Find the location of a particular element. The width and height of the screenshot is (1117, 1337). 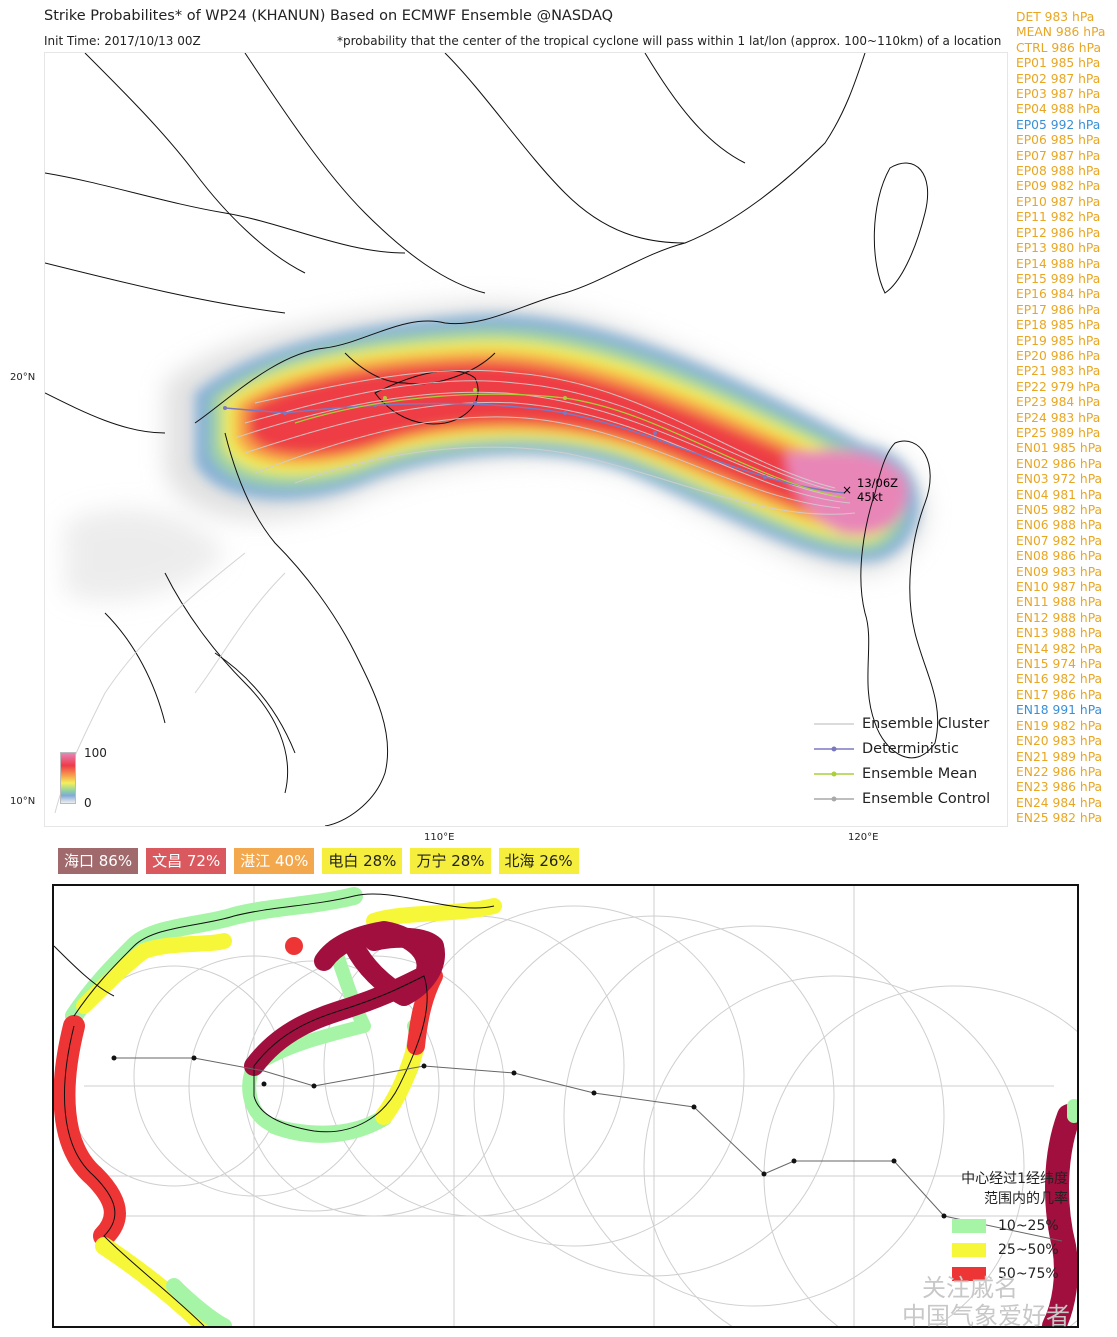

member-entry: EP10 987 hPa is located at coordinates (1058, 201).